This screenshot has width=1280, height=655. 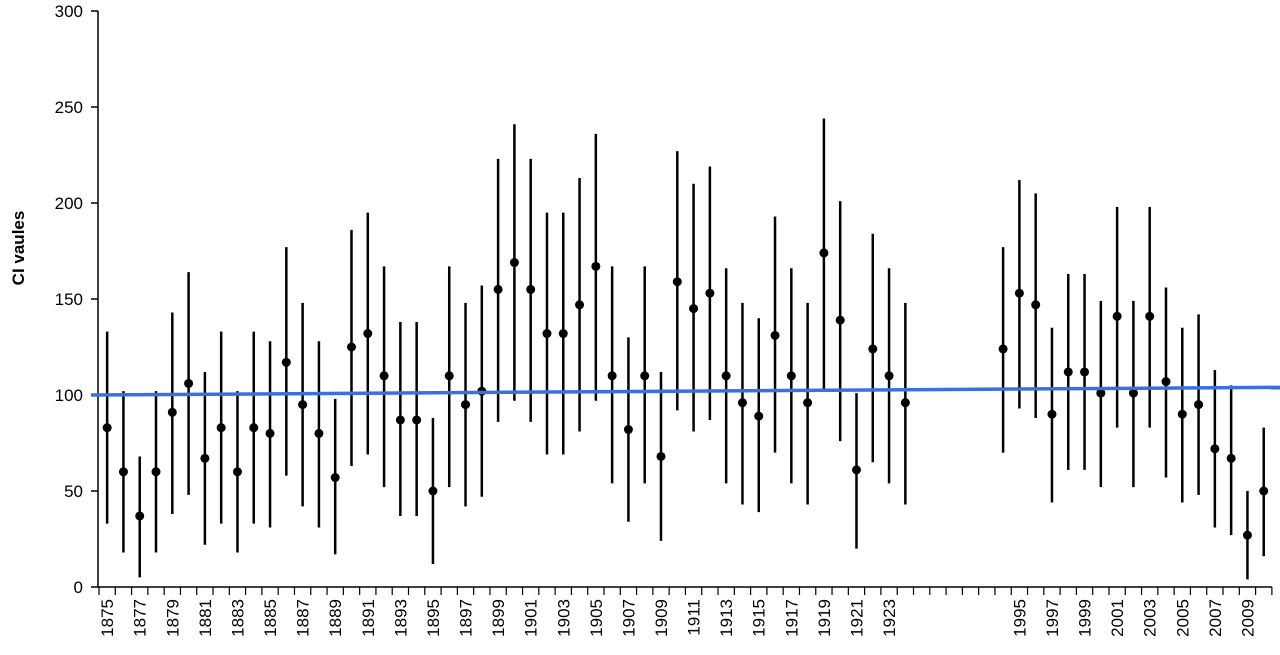 I want to click on x-tick-label: 1997, so click(x=1052, y=618).